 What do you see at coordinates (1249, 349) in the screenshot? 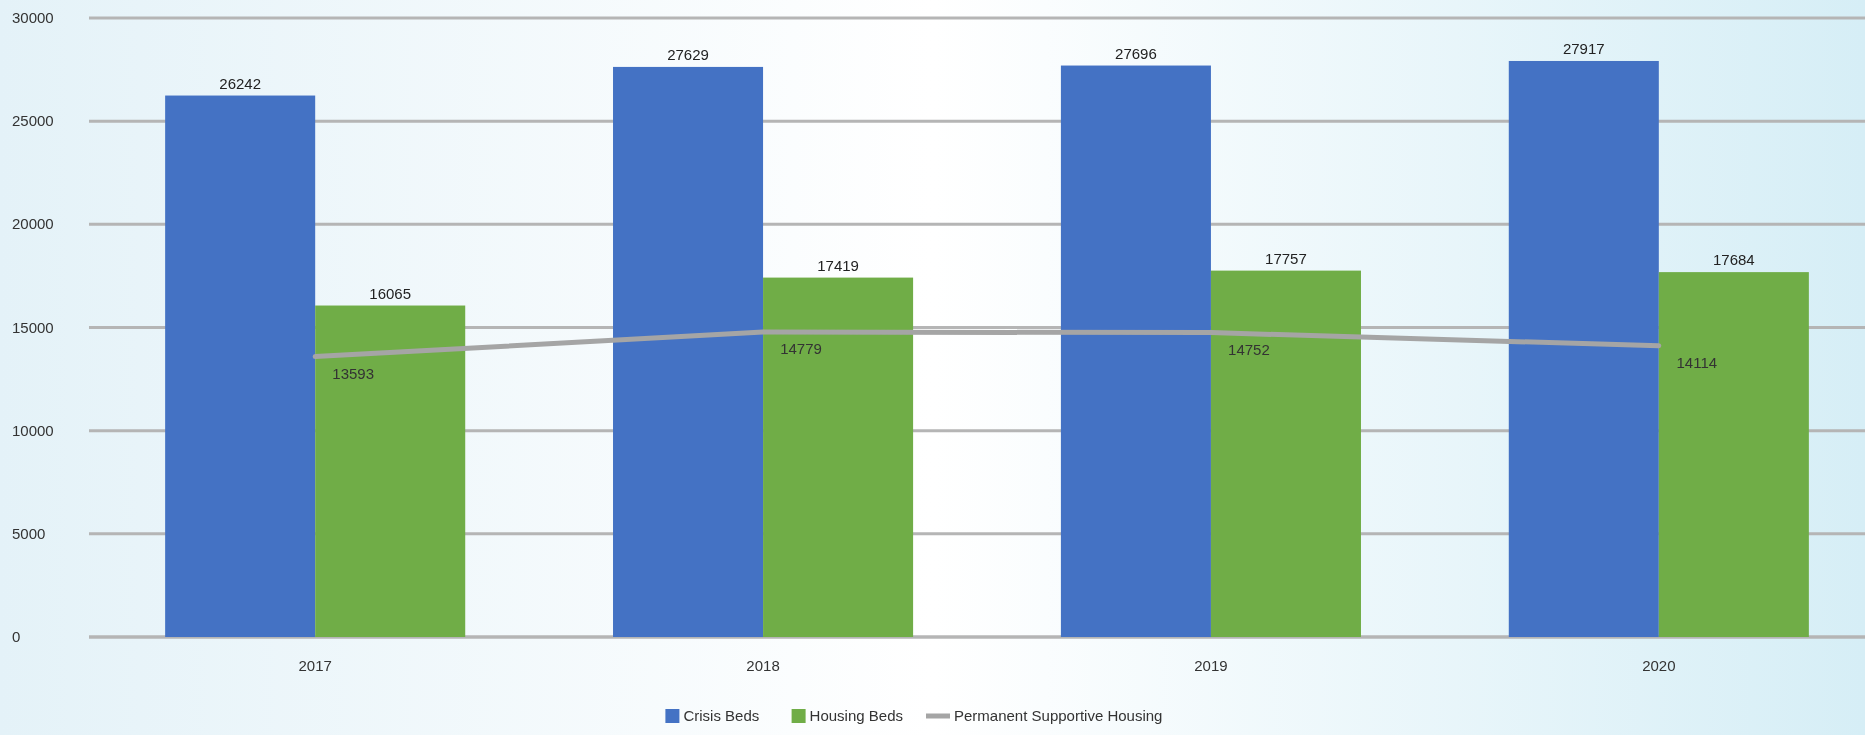
I see `data-label: 14752` at bounding box center [1249, 349].